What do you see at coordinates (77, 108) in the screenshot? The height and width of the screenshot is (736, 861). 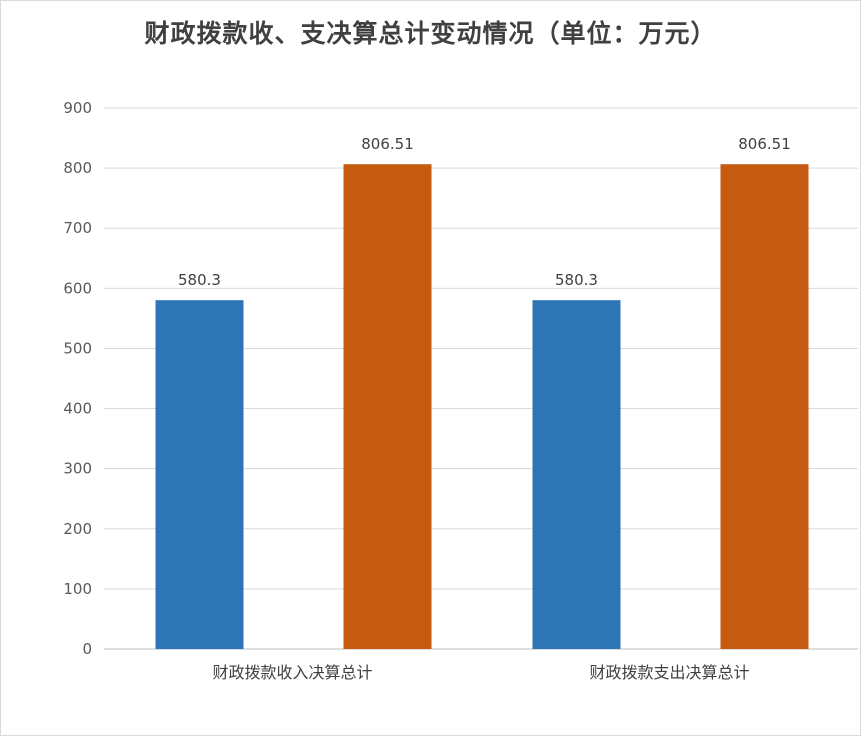 I see `y-tick-label: 900` at bounding box center [77, 108].